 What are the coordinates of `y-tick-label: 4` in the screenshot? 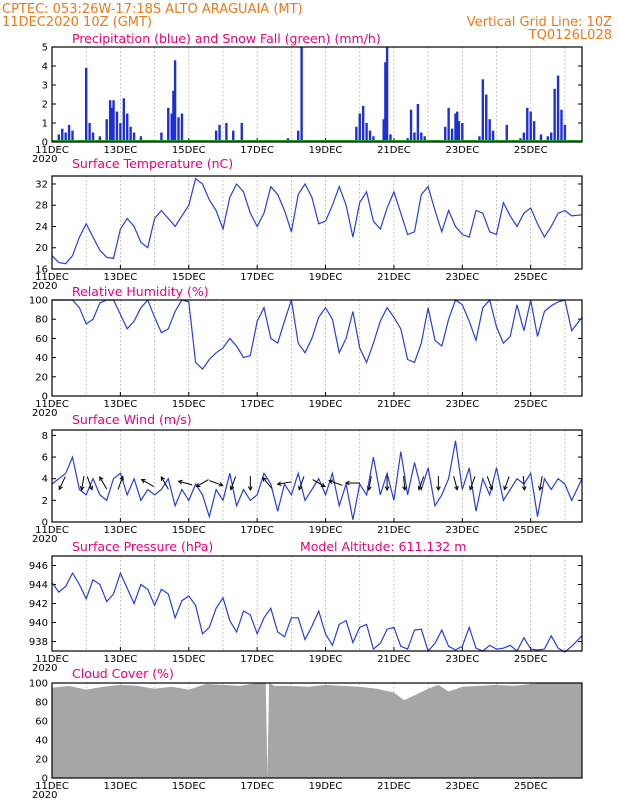 It's located at (45, 67).